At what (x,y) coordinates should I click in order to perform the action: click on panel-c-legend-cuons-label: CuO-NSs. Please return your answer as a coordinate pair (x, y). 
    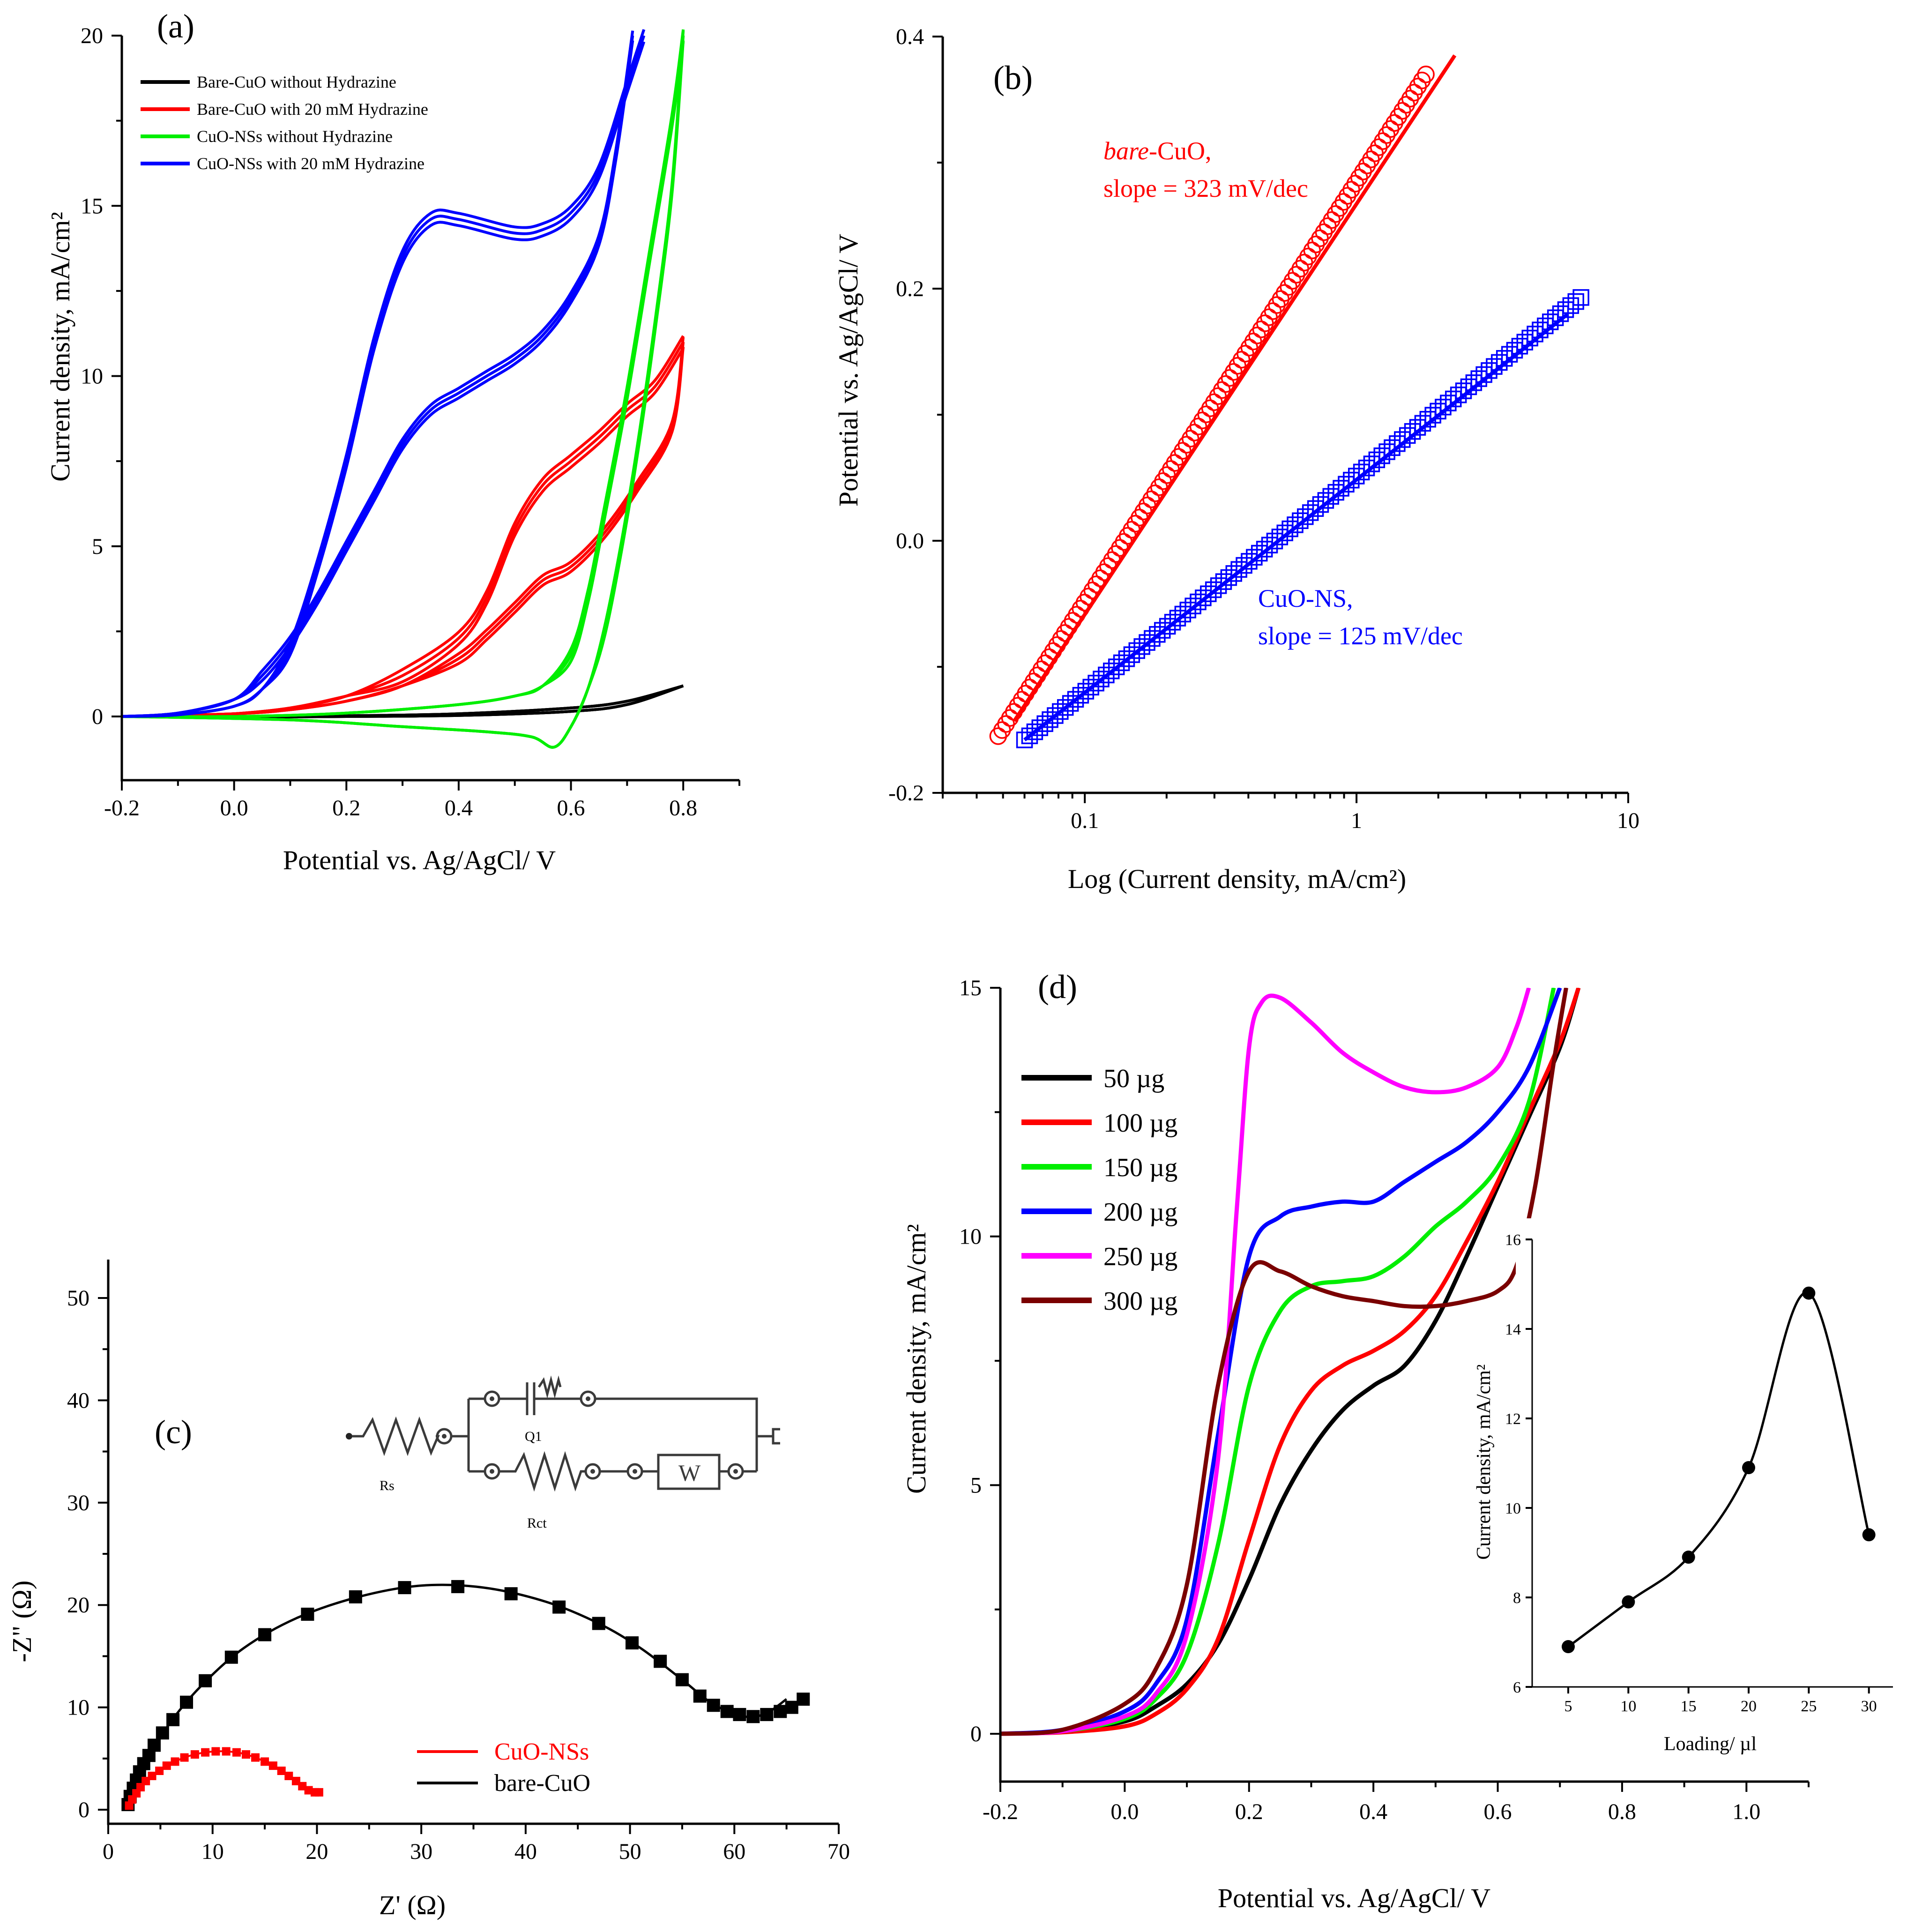
    Looking at the image, I should click on (541, 1751).